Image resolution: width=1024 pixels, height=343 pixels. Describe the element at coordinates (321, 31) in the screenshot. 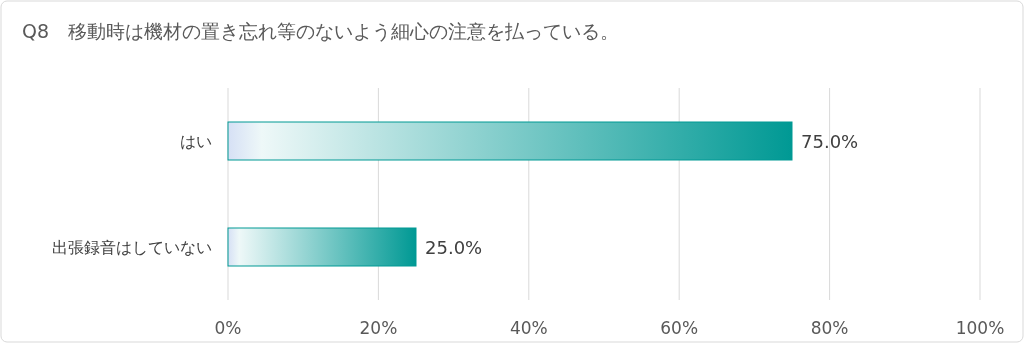

I see `title: Q8 移動時は機材の置き忘れ等のないよう細心の注意を払っている。` at that location.